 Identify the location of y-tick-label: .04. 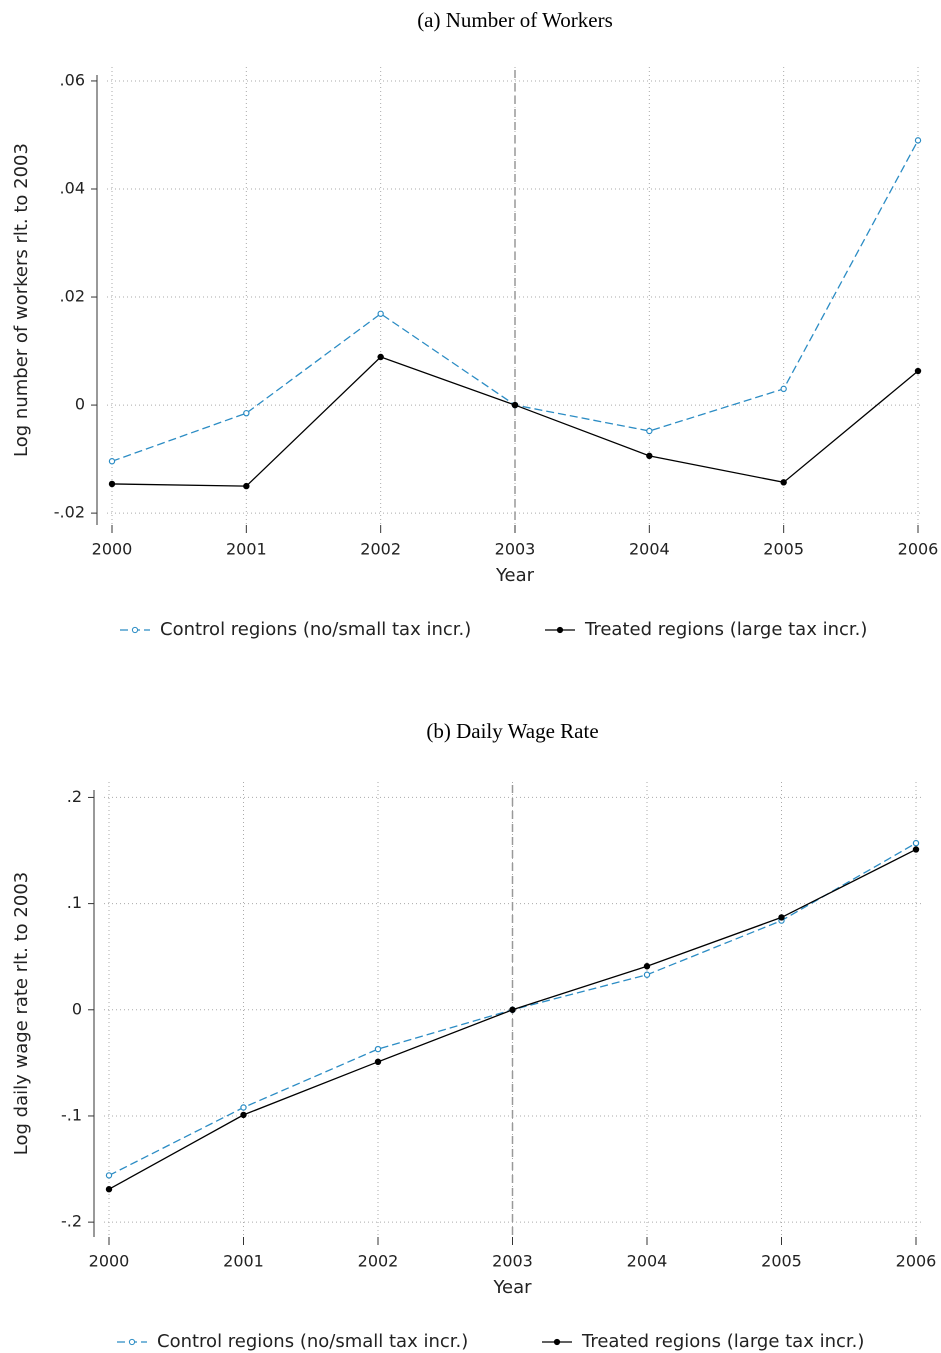
(72, 187).